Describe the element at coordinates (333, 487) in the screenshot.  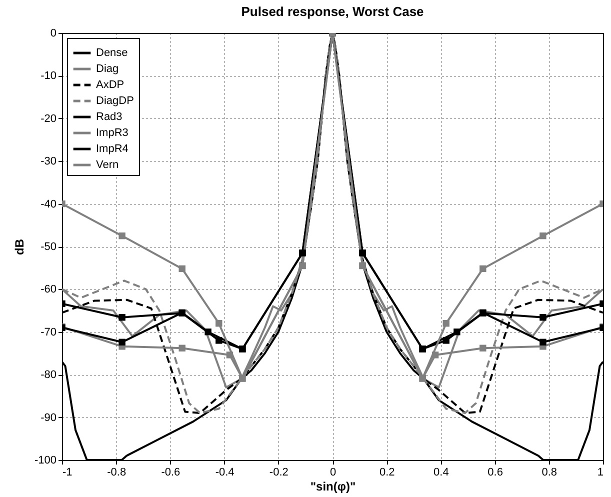
I see `x-axis-title: "sin(φ)"` at that location.